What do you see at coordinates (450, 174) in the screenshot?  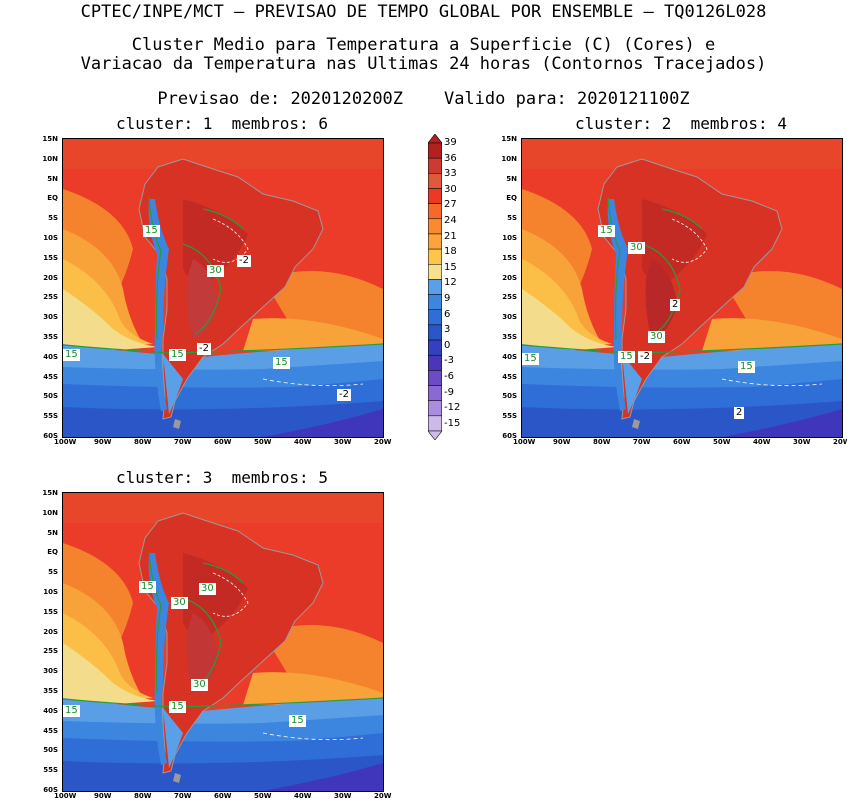 I see `colorbar-tick-label: 33` at bounding box center [450, 174].